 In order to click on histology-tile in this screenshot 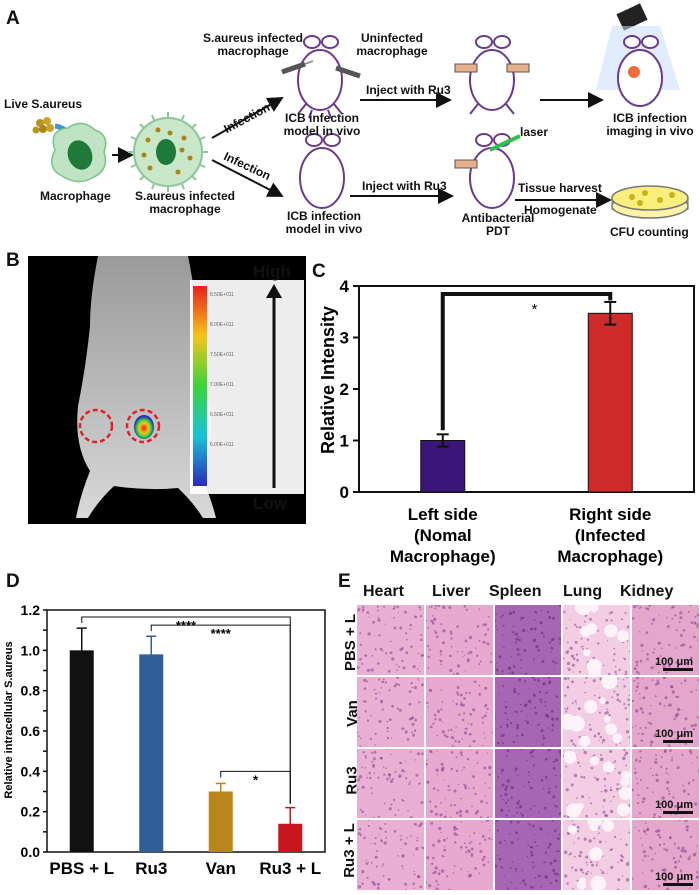, I will do `click(458, 639)`.